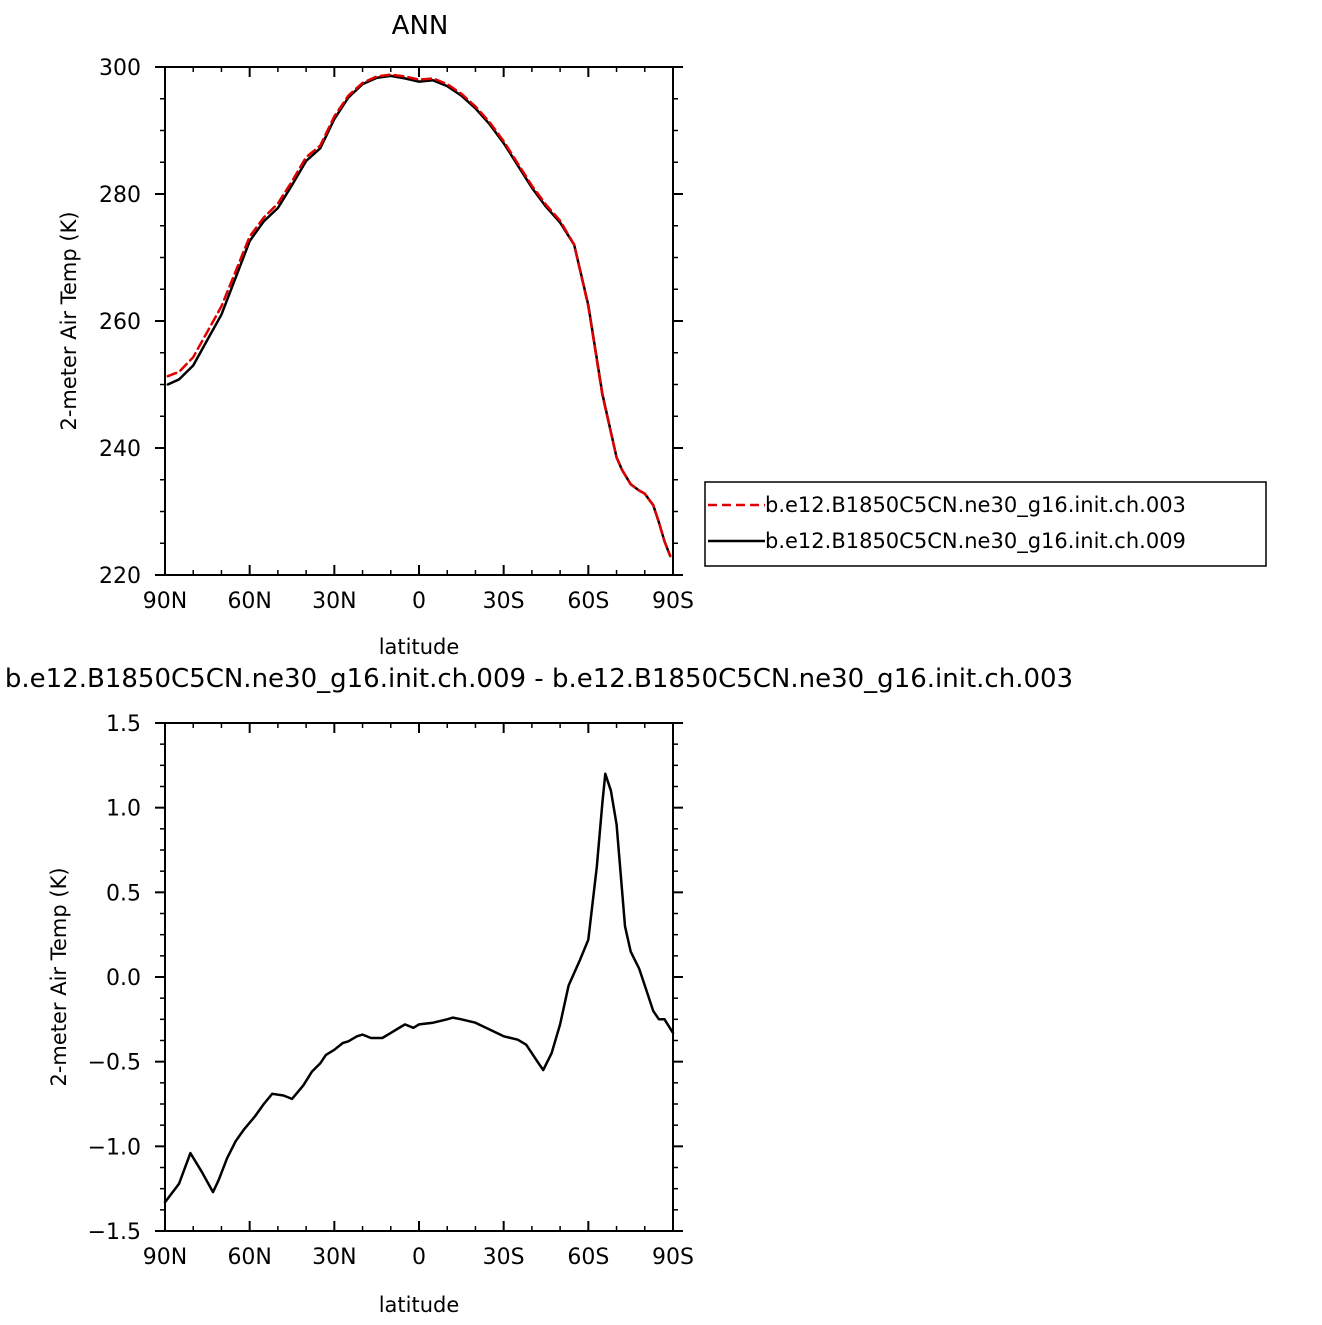 Image resolution: width=1322 pixels, height=1325 pixels. I want to click on bottom-y-tick-label: 0.0, so click(123, 978).